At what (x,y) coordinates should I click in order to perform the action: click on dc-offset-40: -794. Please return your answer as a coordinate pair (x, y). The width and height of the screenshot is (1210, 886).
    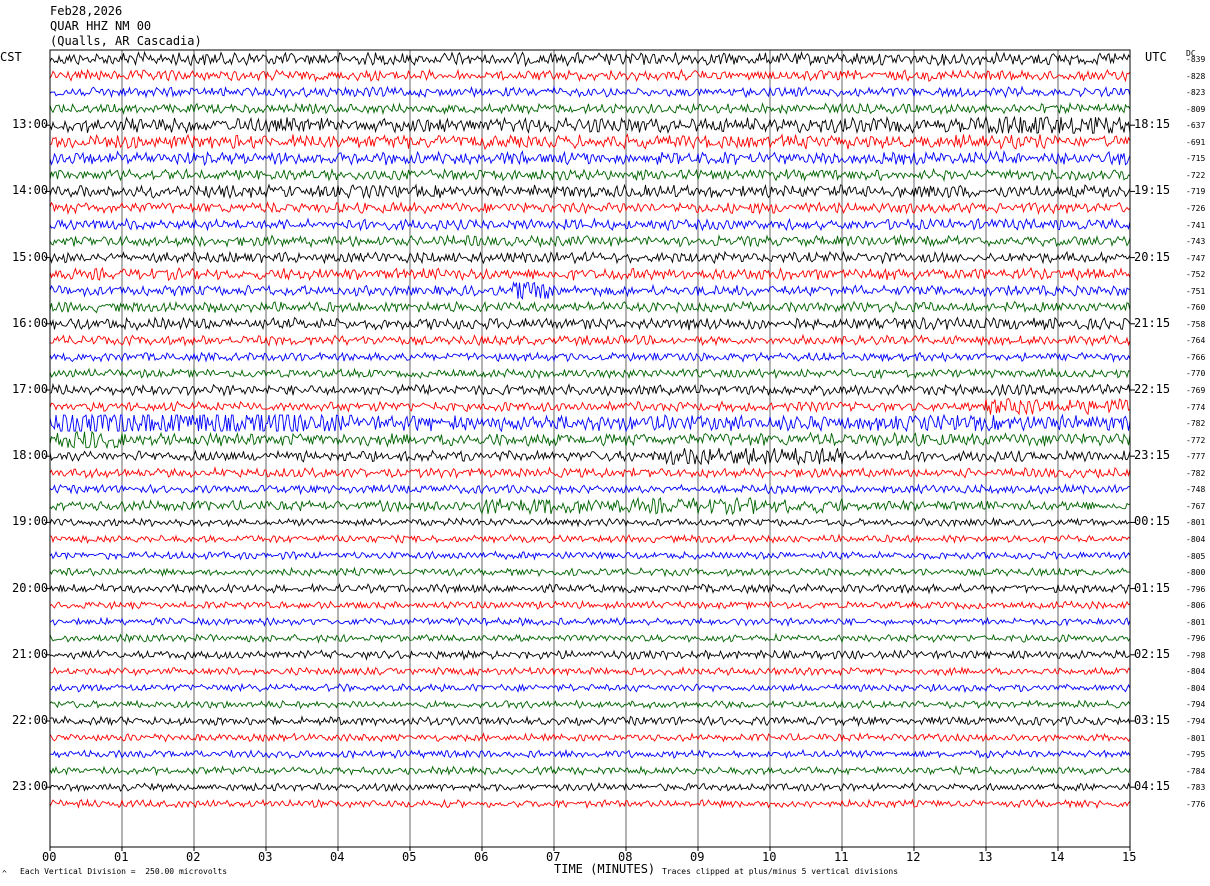
    Looking at the image, I should click on (1196, 721).